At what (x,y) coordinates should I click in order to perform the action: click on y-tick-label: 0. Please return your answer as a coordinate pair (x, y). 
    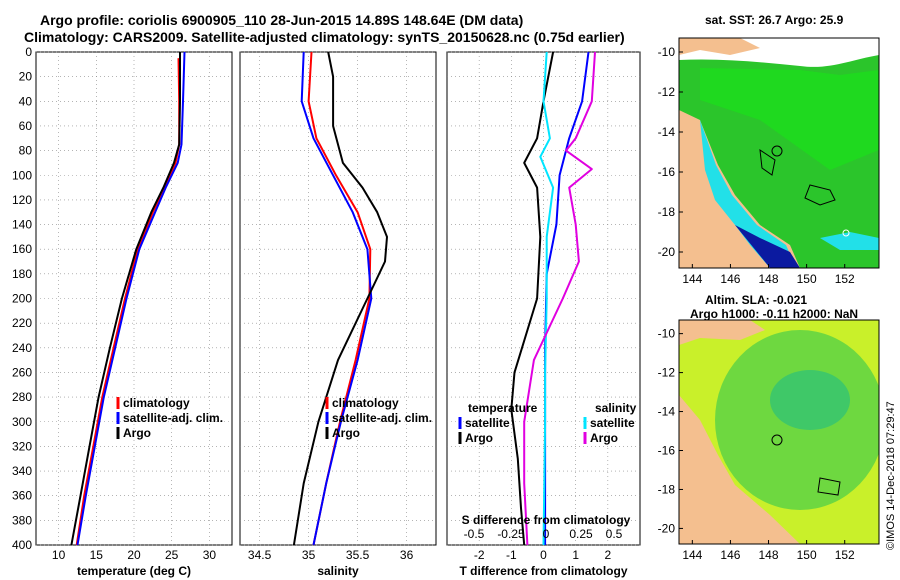
    Looking at the image, I should click on (28, 52).